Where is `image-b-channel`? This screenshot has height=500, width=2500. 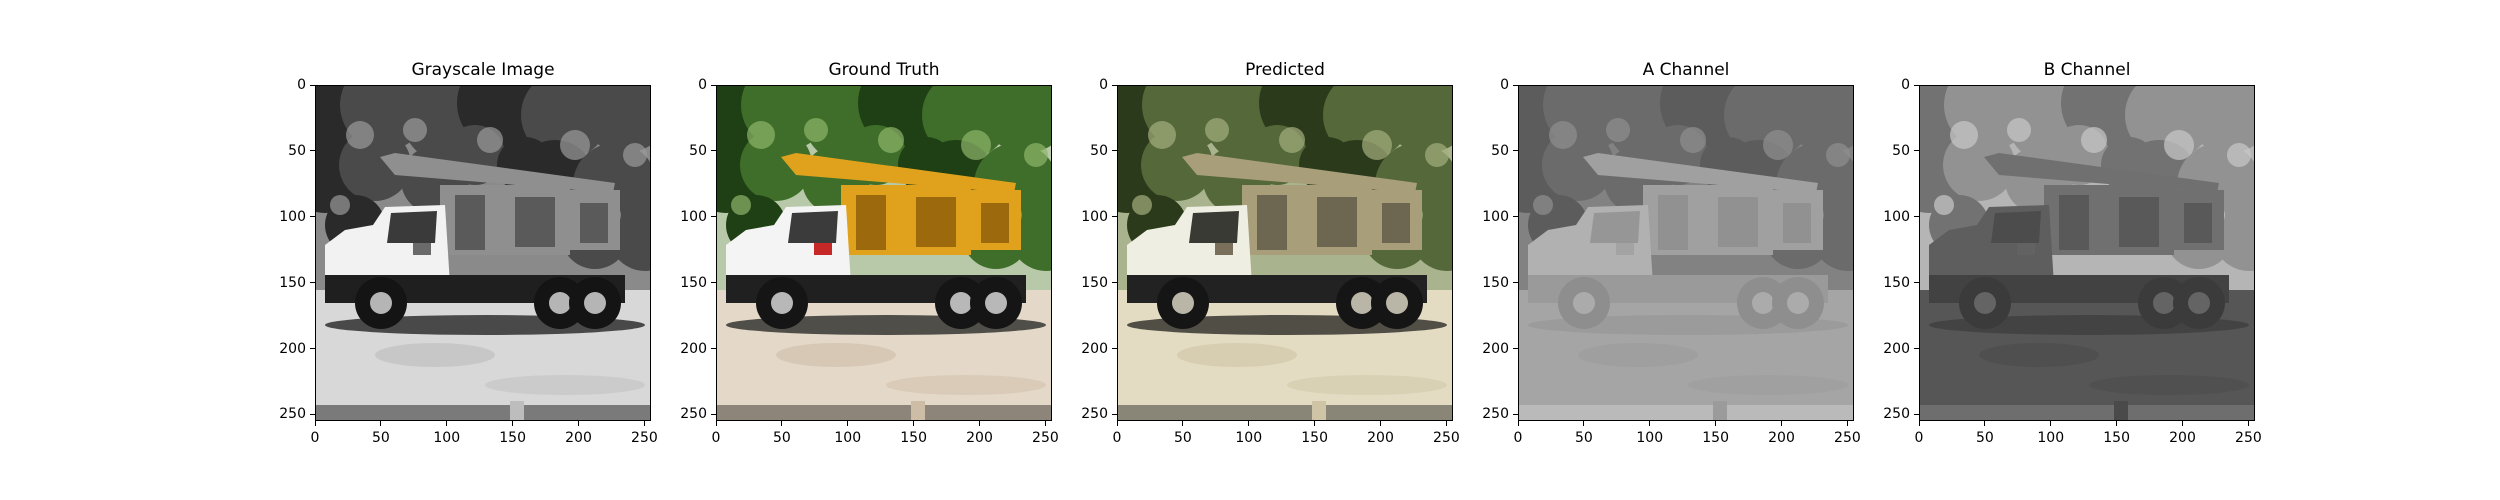
image-b-channel is located at coordinates (2087, 253).